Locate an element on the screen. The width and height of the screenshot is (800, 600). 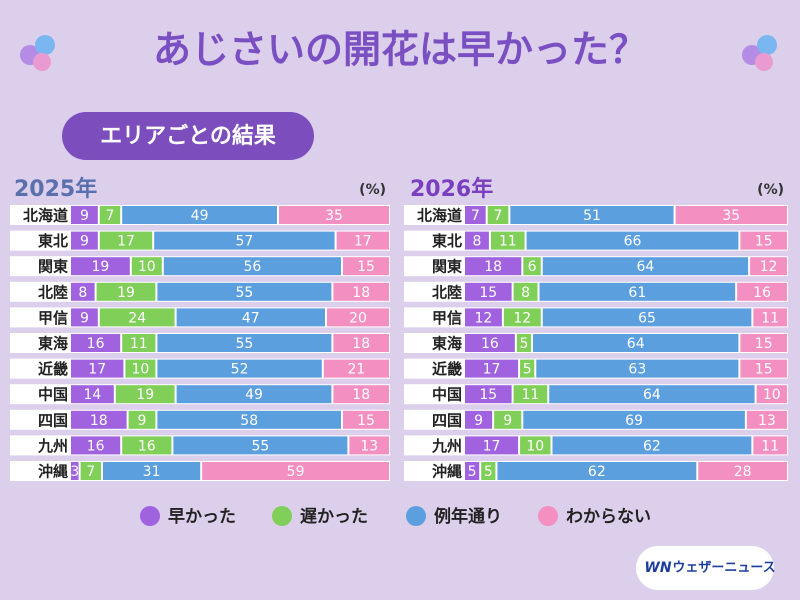
category-label: 中国 is located at coordinates (53, 395).